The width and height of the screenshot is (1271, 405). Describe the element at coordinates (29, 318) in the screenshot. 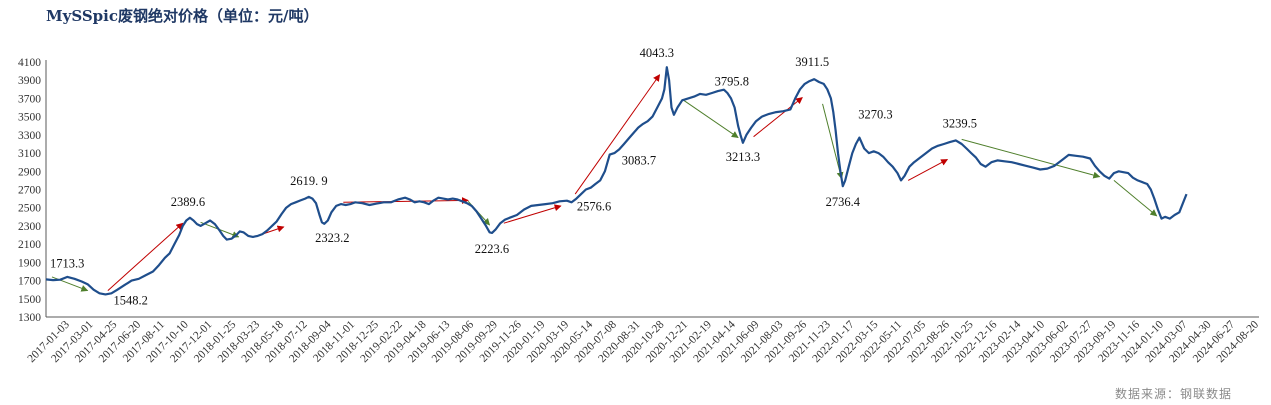

I see `y-tick-label: 1300` at that location.